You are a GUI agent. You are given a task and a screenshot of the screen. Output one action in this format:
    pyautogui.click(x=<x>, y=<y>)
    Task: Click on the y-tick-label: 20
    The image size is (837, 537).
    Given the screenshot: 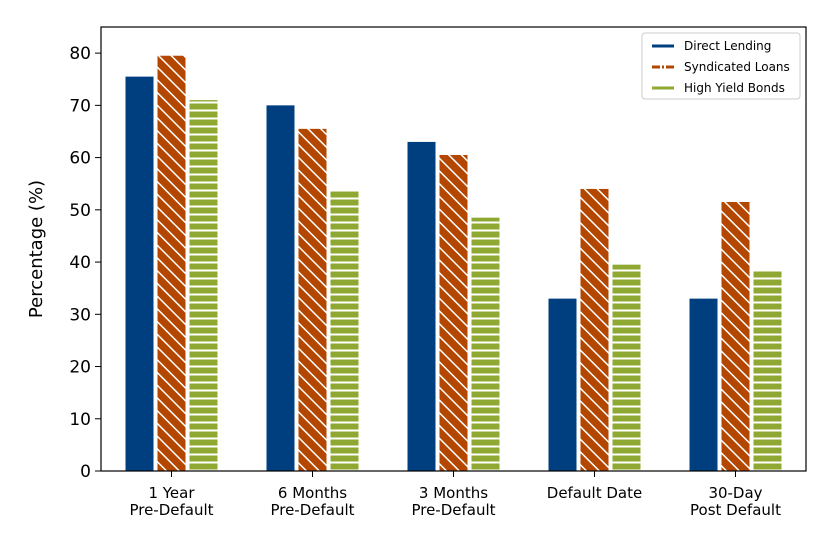 What is the action you would take?
    pyautogui.click(x=80, y=368)
    